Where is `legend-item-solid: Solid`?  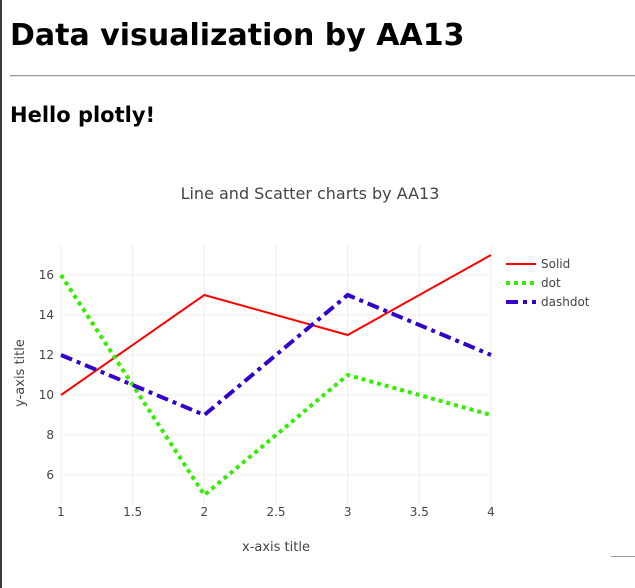
legend-item-solid: Solid is located at coordinates (538, 264).